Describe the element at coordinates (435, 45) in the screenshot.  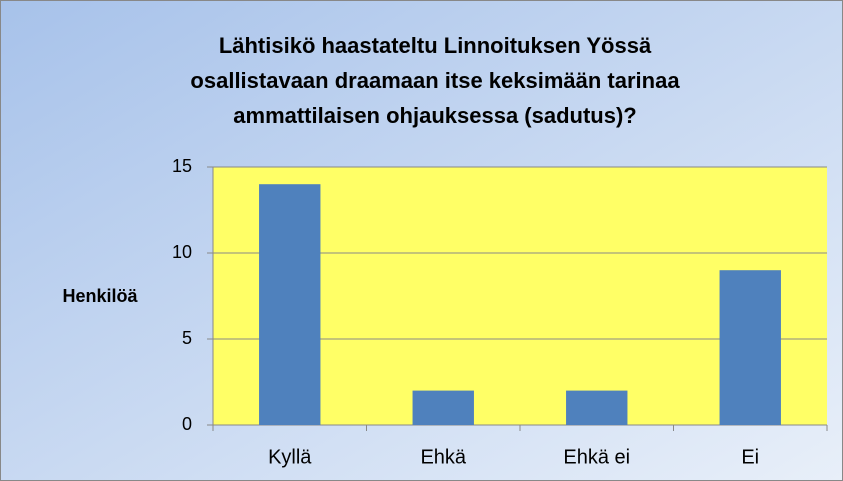
I see `chart-title: Lähtisikö haastateltu Linnoituksen Yössä` at that location.